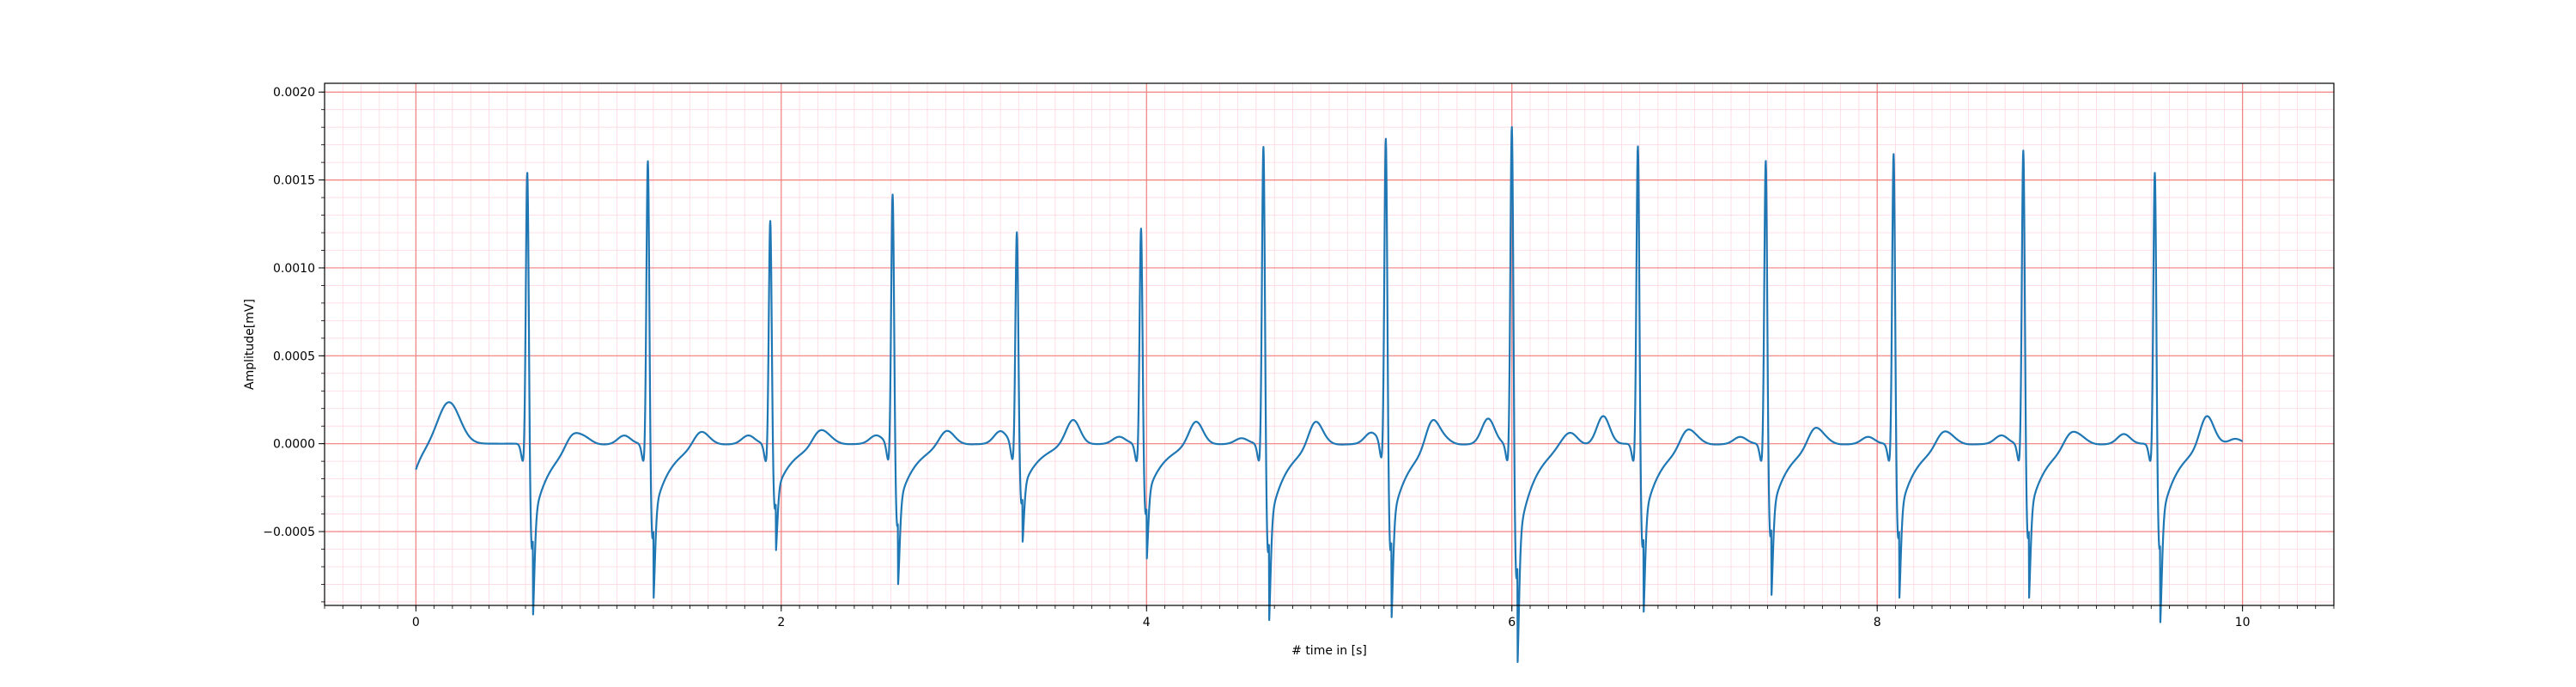 This screenshot has width=2576, height=687. Describe the element at coordinates (2243, 622) in the screenshot. I see `x-tick-label: 10` at that location.